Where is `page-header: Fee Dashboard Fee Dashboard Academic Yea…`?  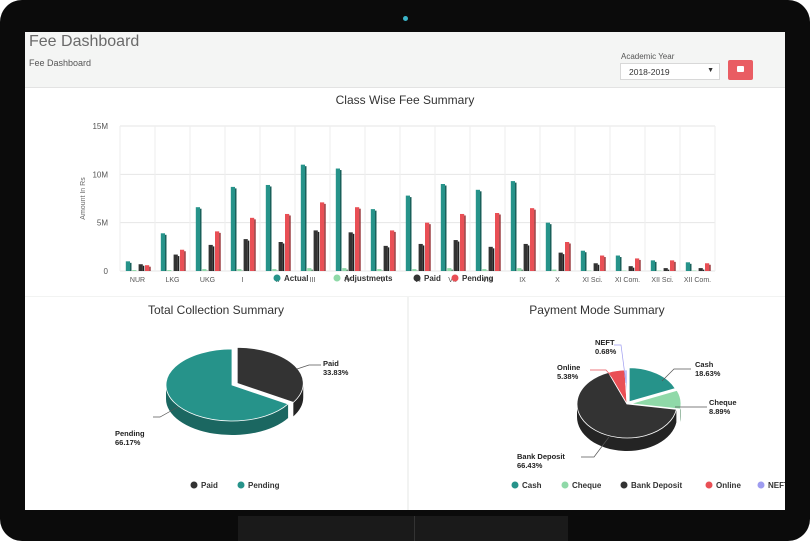
page-header: Fee Dashboard Fee Dashboard Academic Yea… is located at coordinates (405, 60).